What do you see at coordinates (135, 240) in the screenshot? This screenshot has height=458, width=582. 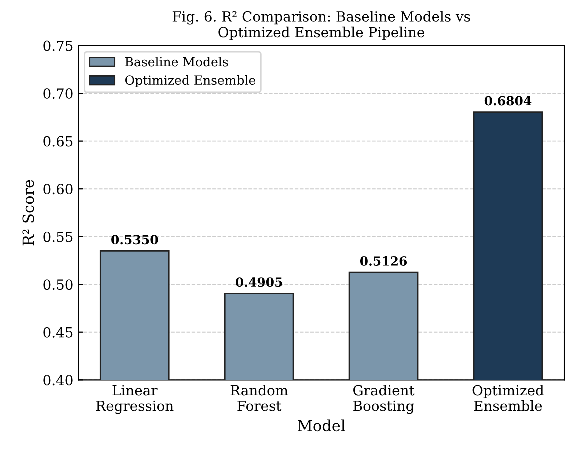 I see `text: 0.5350` at bounding box center [135, 240].